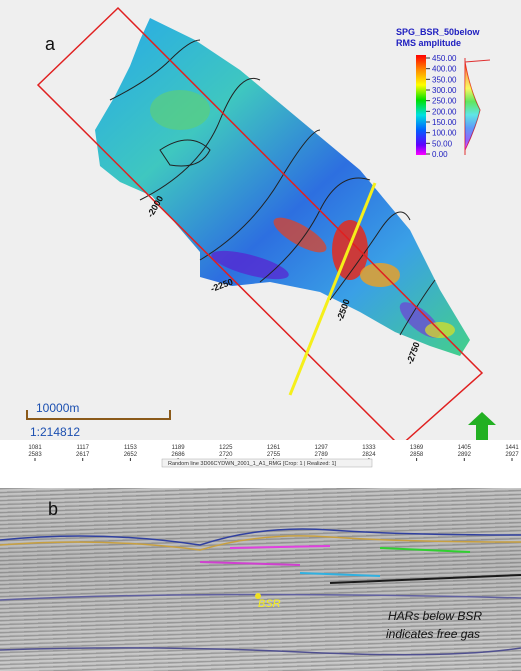 This screenshot has width=521, height=671. What do you see at coordinates (438, 32) in the screenshot?
I see `legend-title: SPG_BSR_50below` at bounding box center [438, 32].